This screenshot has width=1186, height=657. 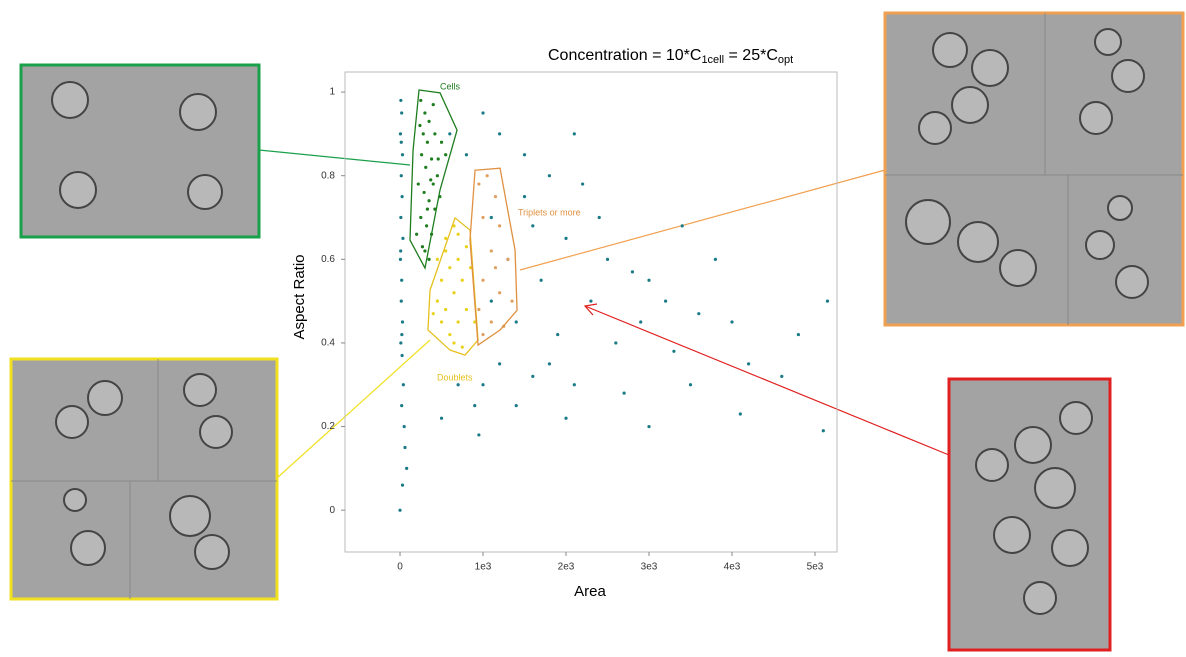 I want to click on x-axis-label: Area, so click(x=590, y=591).